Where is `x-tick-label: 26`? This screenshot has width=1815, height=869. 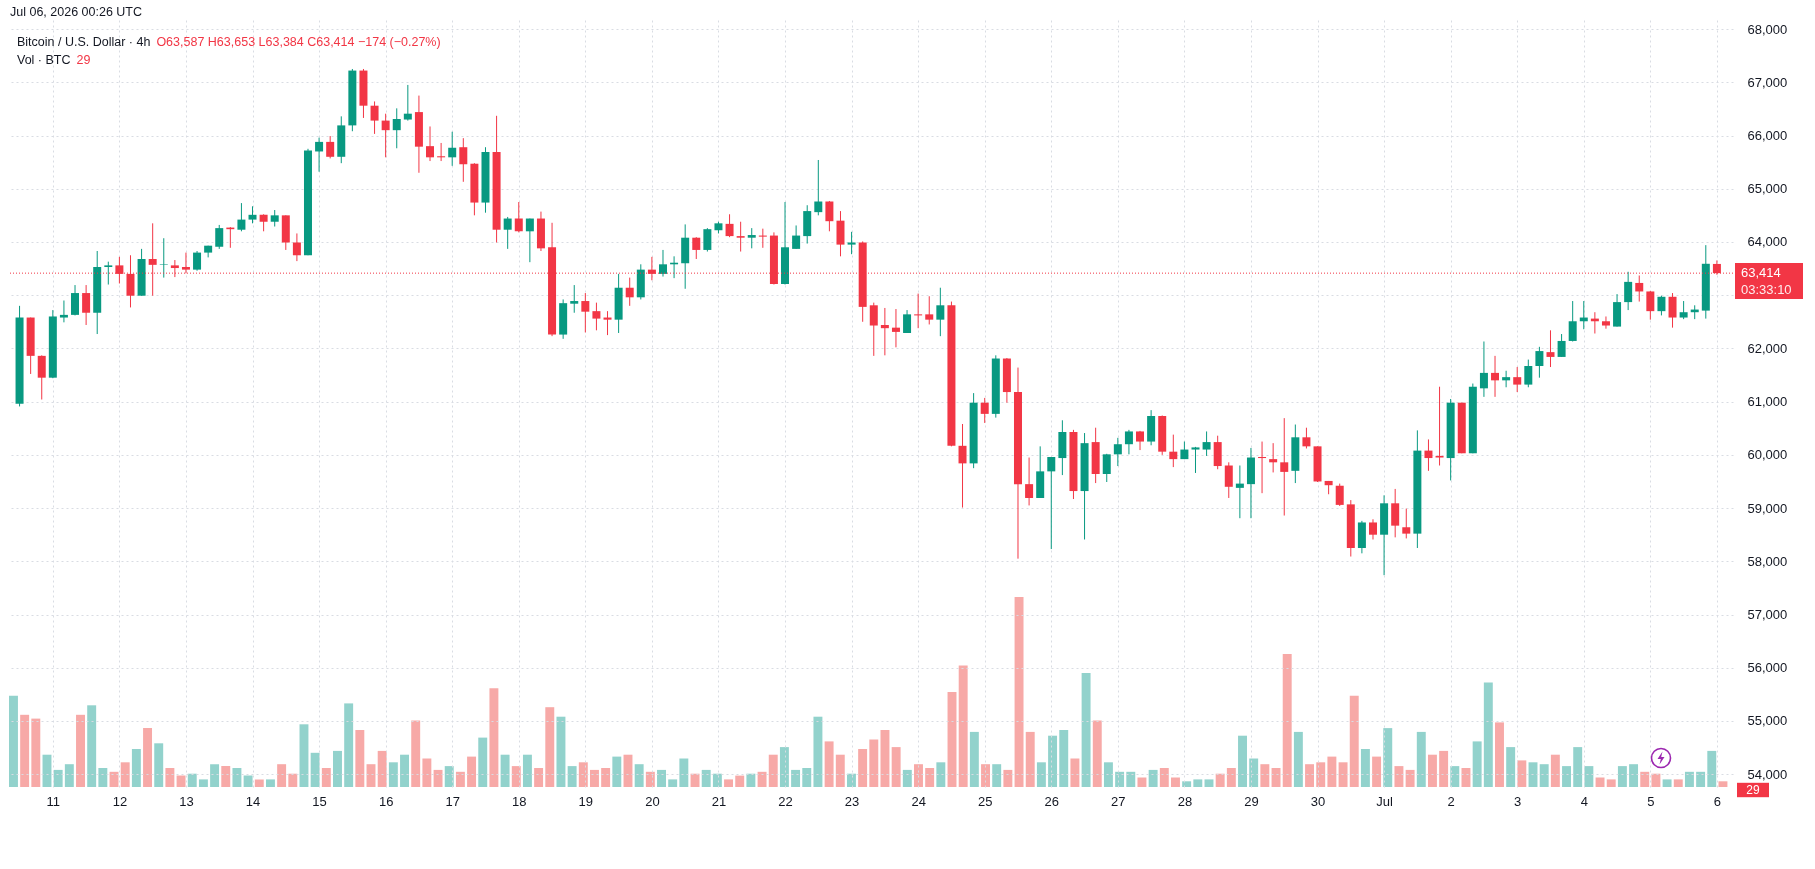 x-tick-label: 26 is located at coordinates (1052, 801).